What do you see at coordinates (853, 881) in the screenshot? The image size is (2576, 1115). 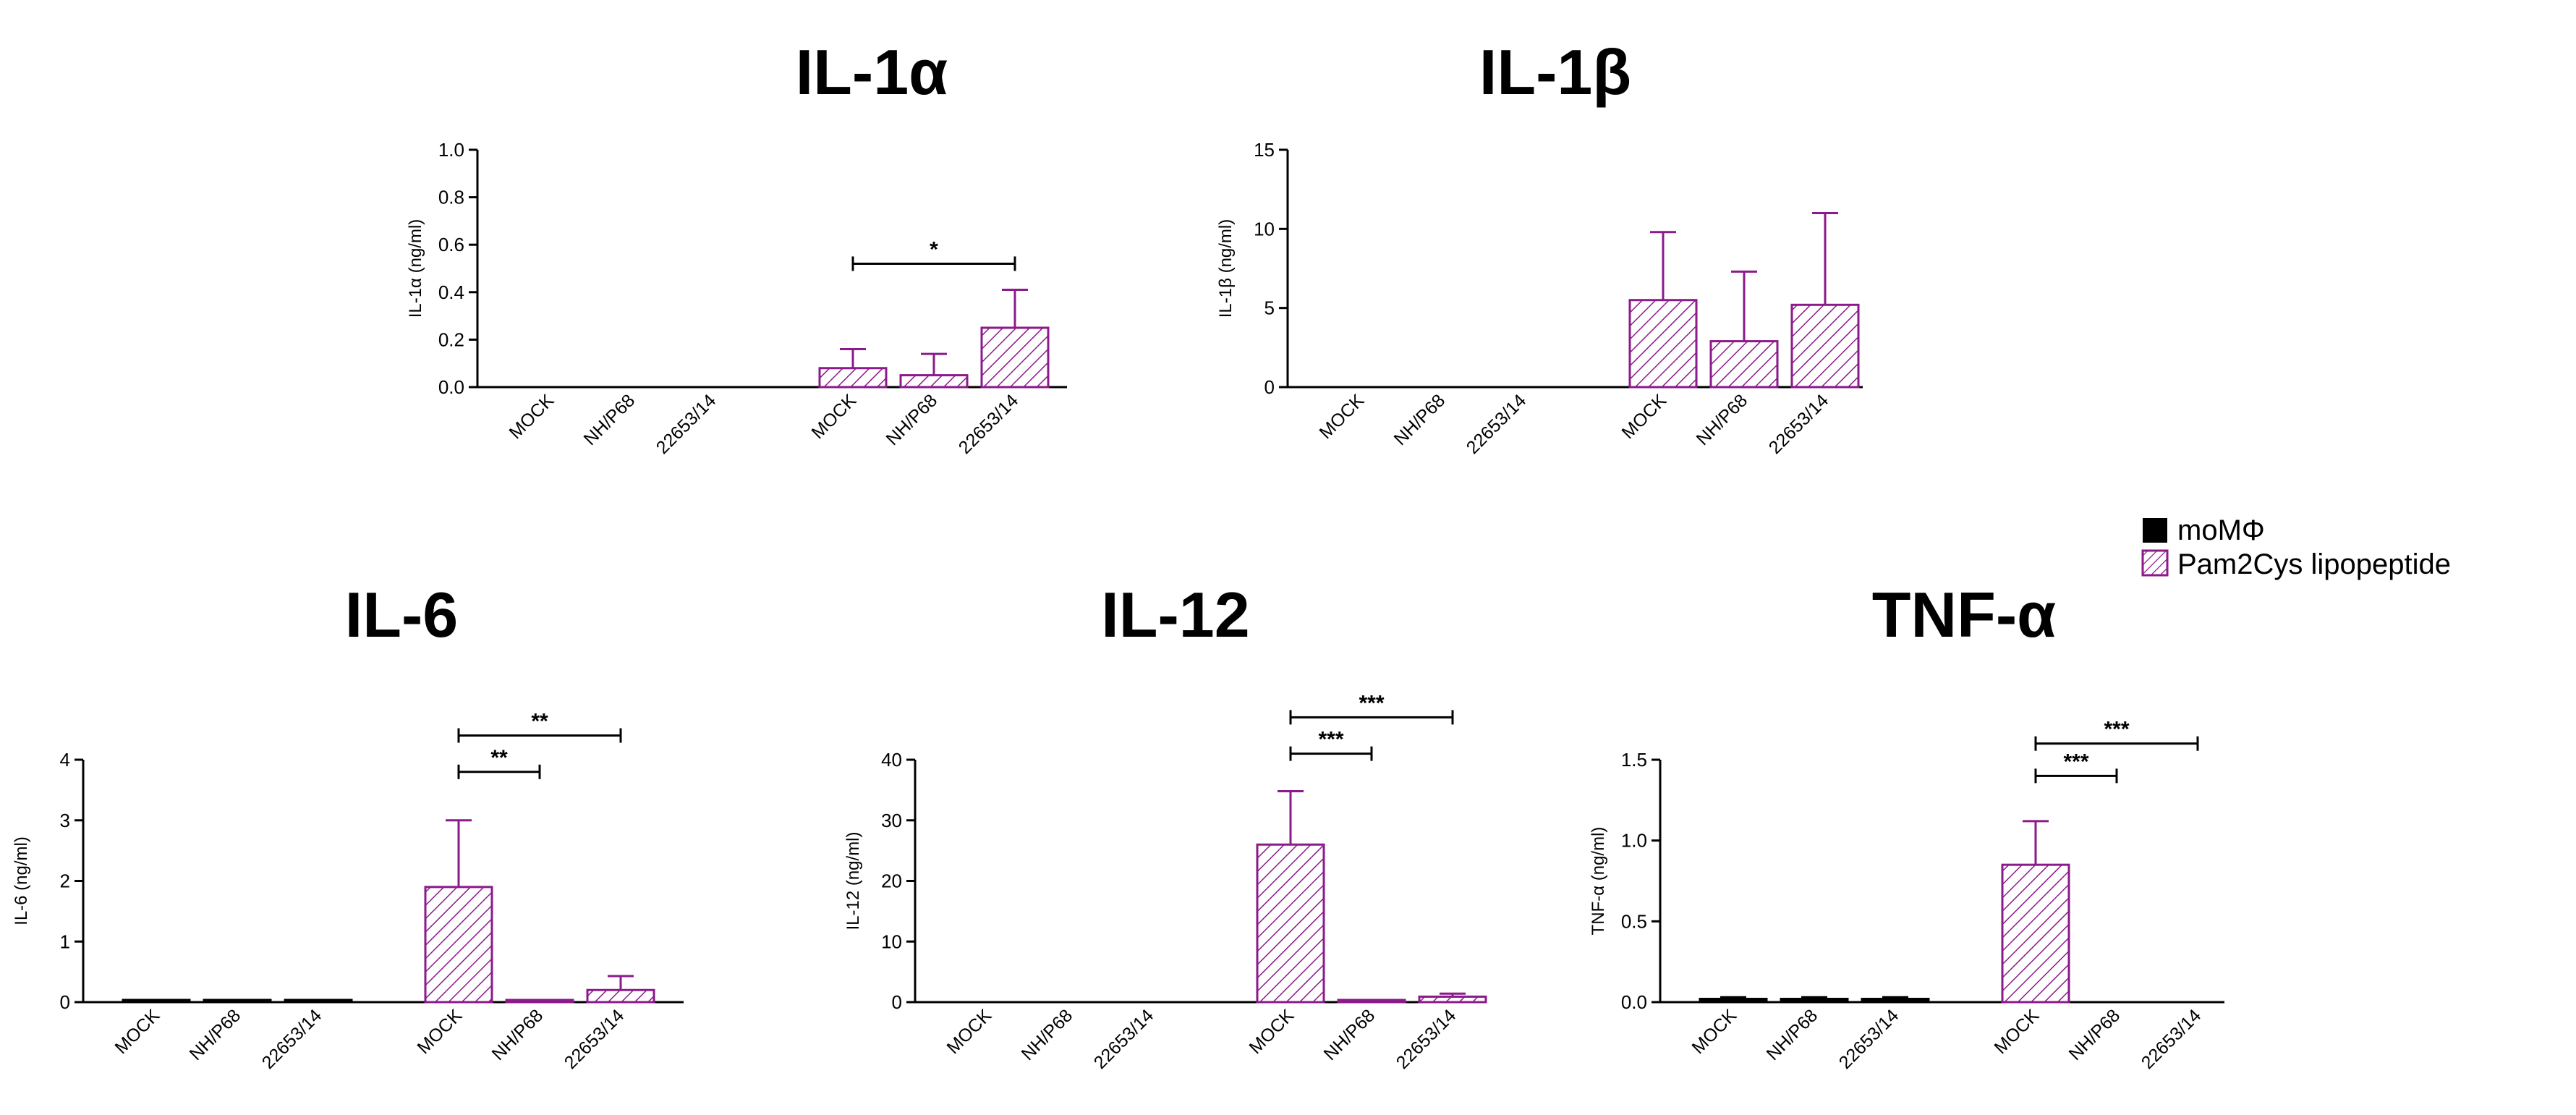 I see `y-axis-label: IL-12 (ng/ml)` at bounding box center [853, 881].